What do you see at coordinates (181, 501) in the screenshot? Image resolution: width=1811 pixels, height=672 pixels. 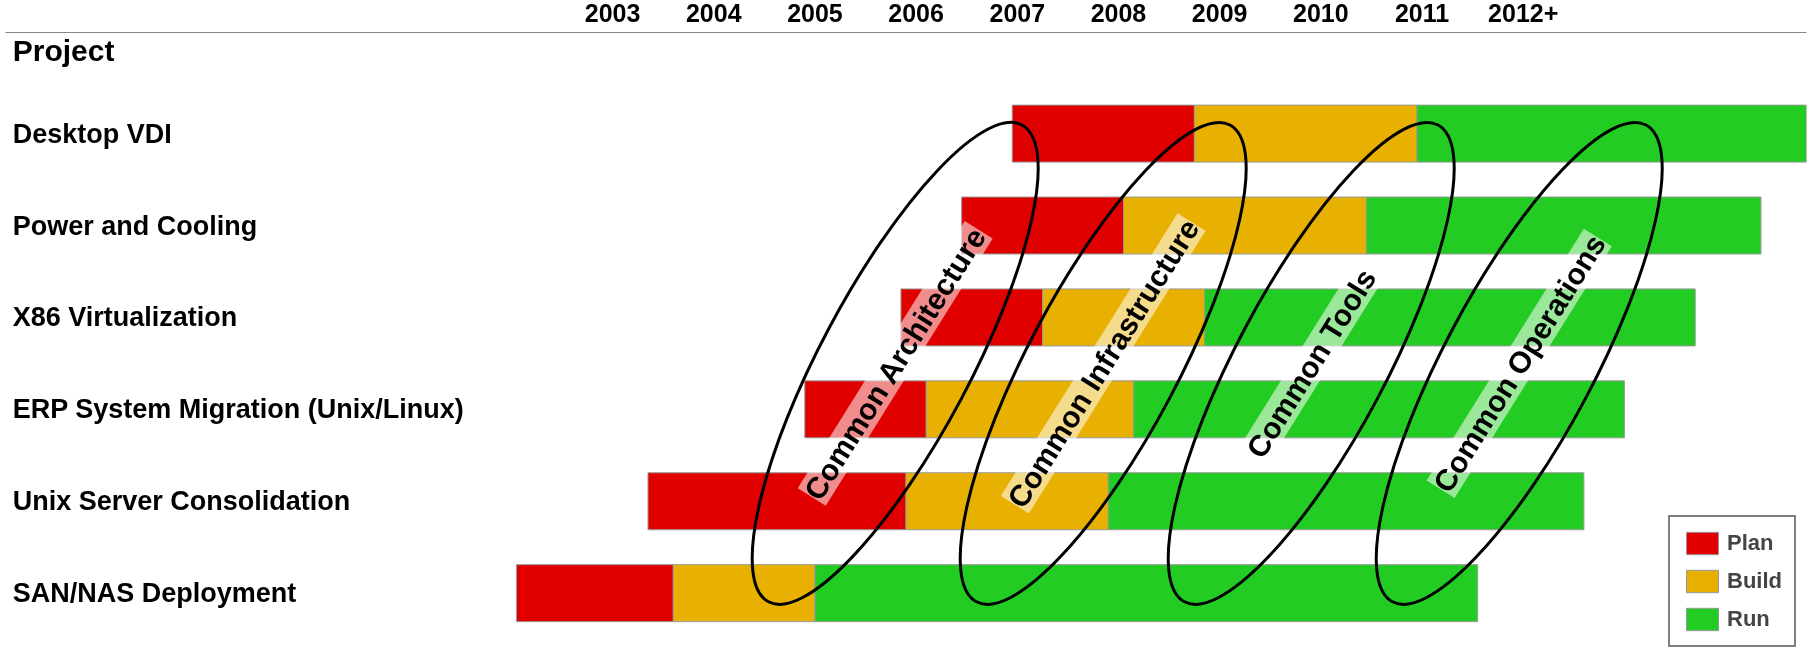 I see `y-tick-label: Unix Server Consolidation` at bounding box center [181, 501].